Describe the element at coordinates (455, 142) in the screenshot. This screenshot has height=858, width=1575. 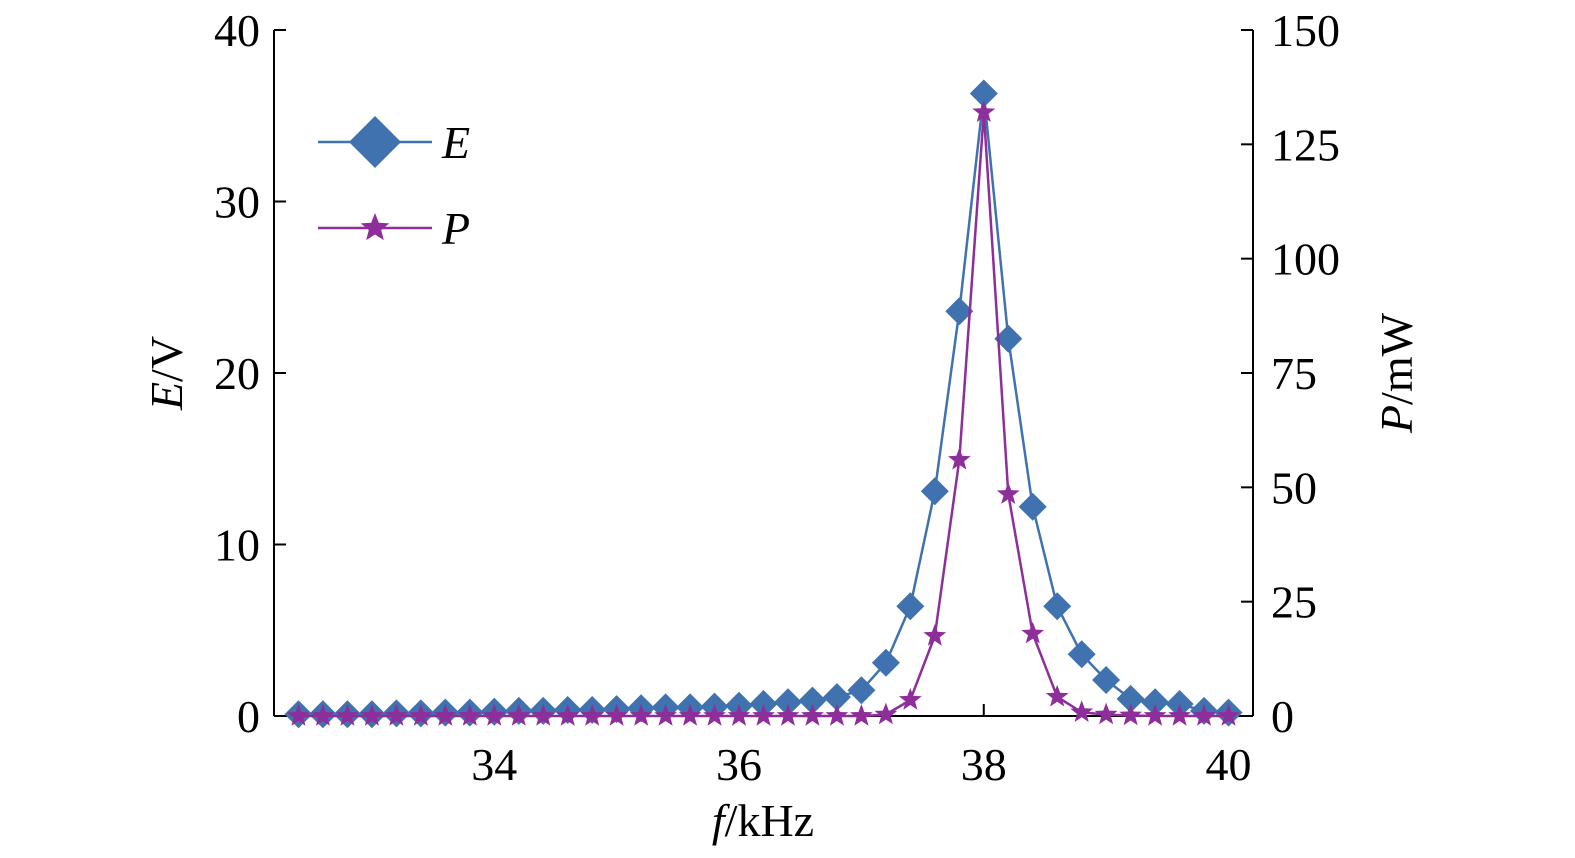
I see `legend-e-label: E` at that location.